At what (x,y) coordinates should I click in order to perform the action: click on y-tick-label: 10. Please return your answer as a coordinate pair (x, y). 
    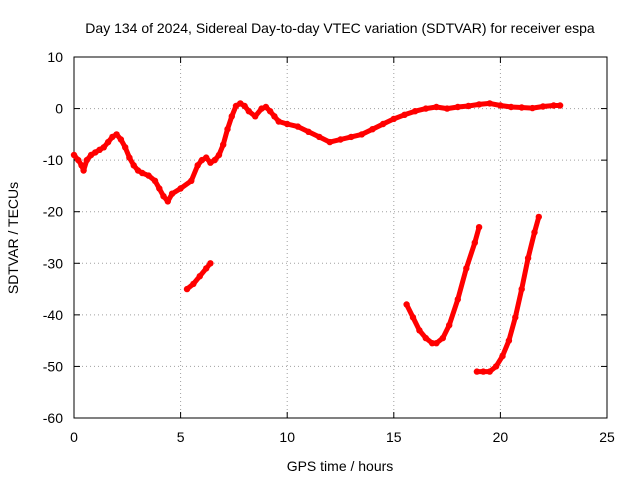
    Looking at the image, I should click on (55, 57).